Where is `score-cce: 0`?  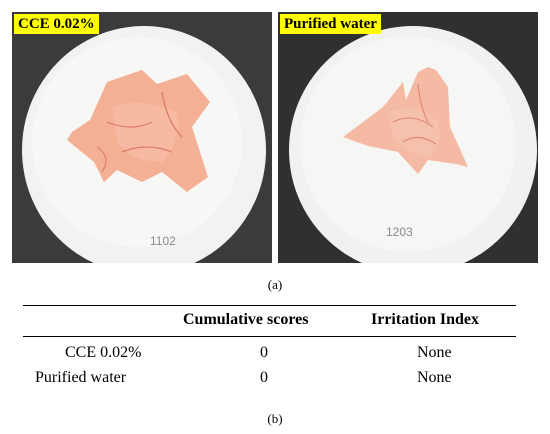
score-cce: 0 is located at coordinates (264, 352).